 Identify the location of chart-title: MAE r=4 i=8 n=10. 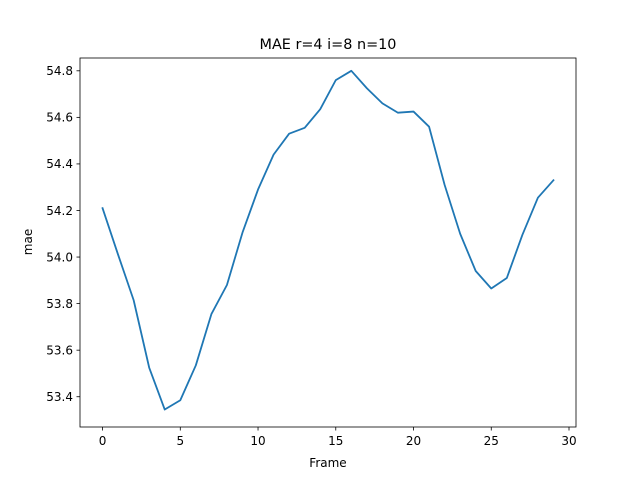
(328, 45).